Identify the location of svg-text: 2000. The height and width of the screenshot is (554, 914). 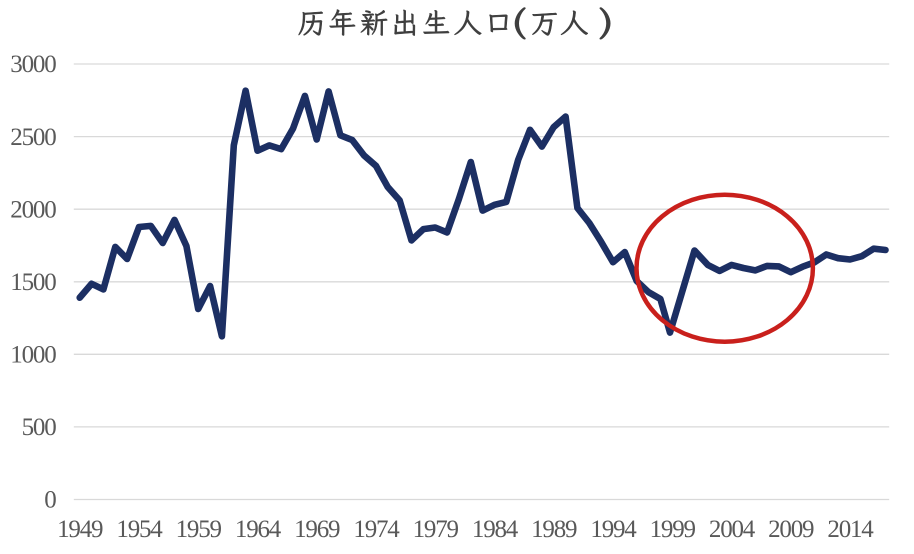
(33, 209).